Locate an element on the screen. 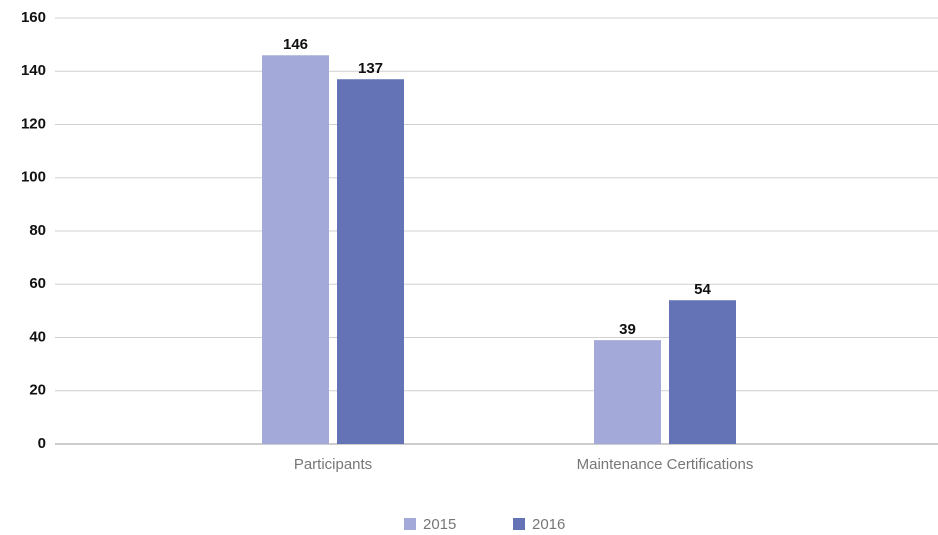 The image size is (938, 535). y-tick-label: 140 is located at coordinates (33, 70).